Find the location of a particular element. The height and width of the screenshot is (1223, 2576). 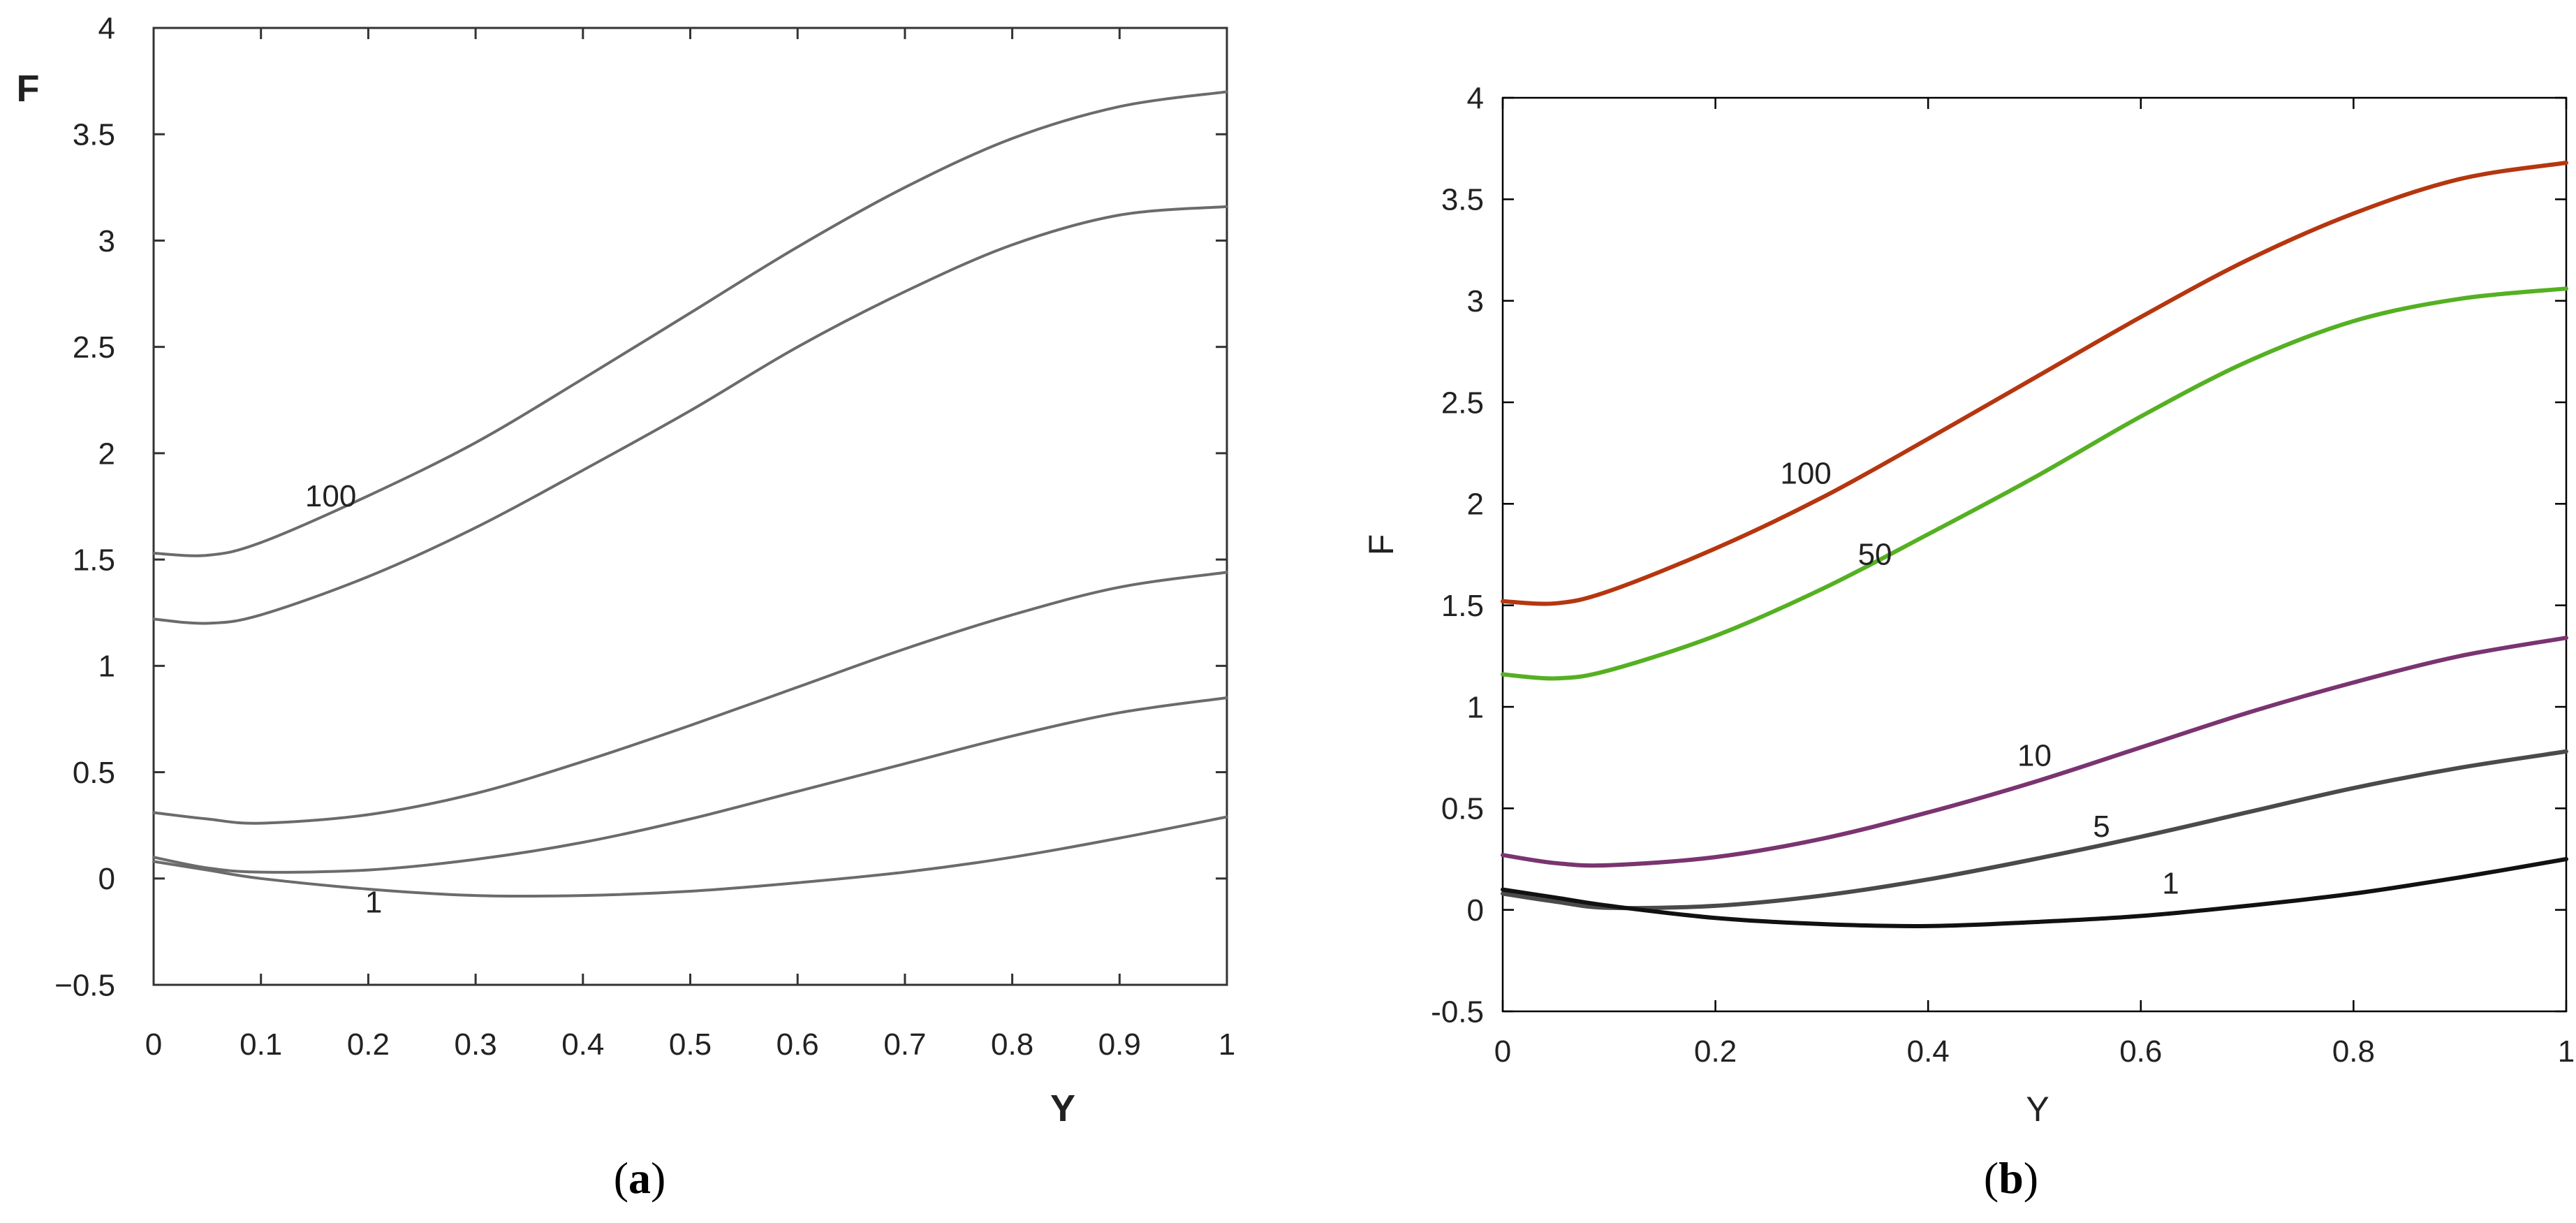

x-tick-label: 0.1 is located at coordinates (261, 1044).